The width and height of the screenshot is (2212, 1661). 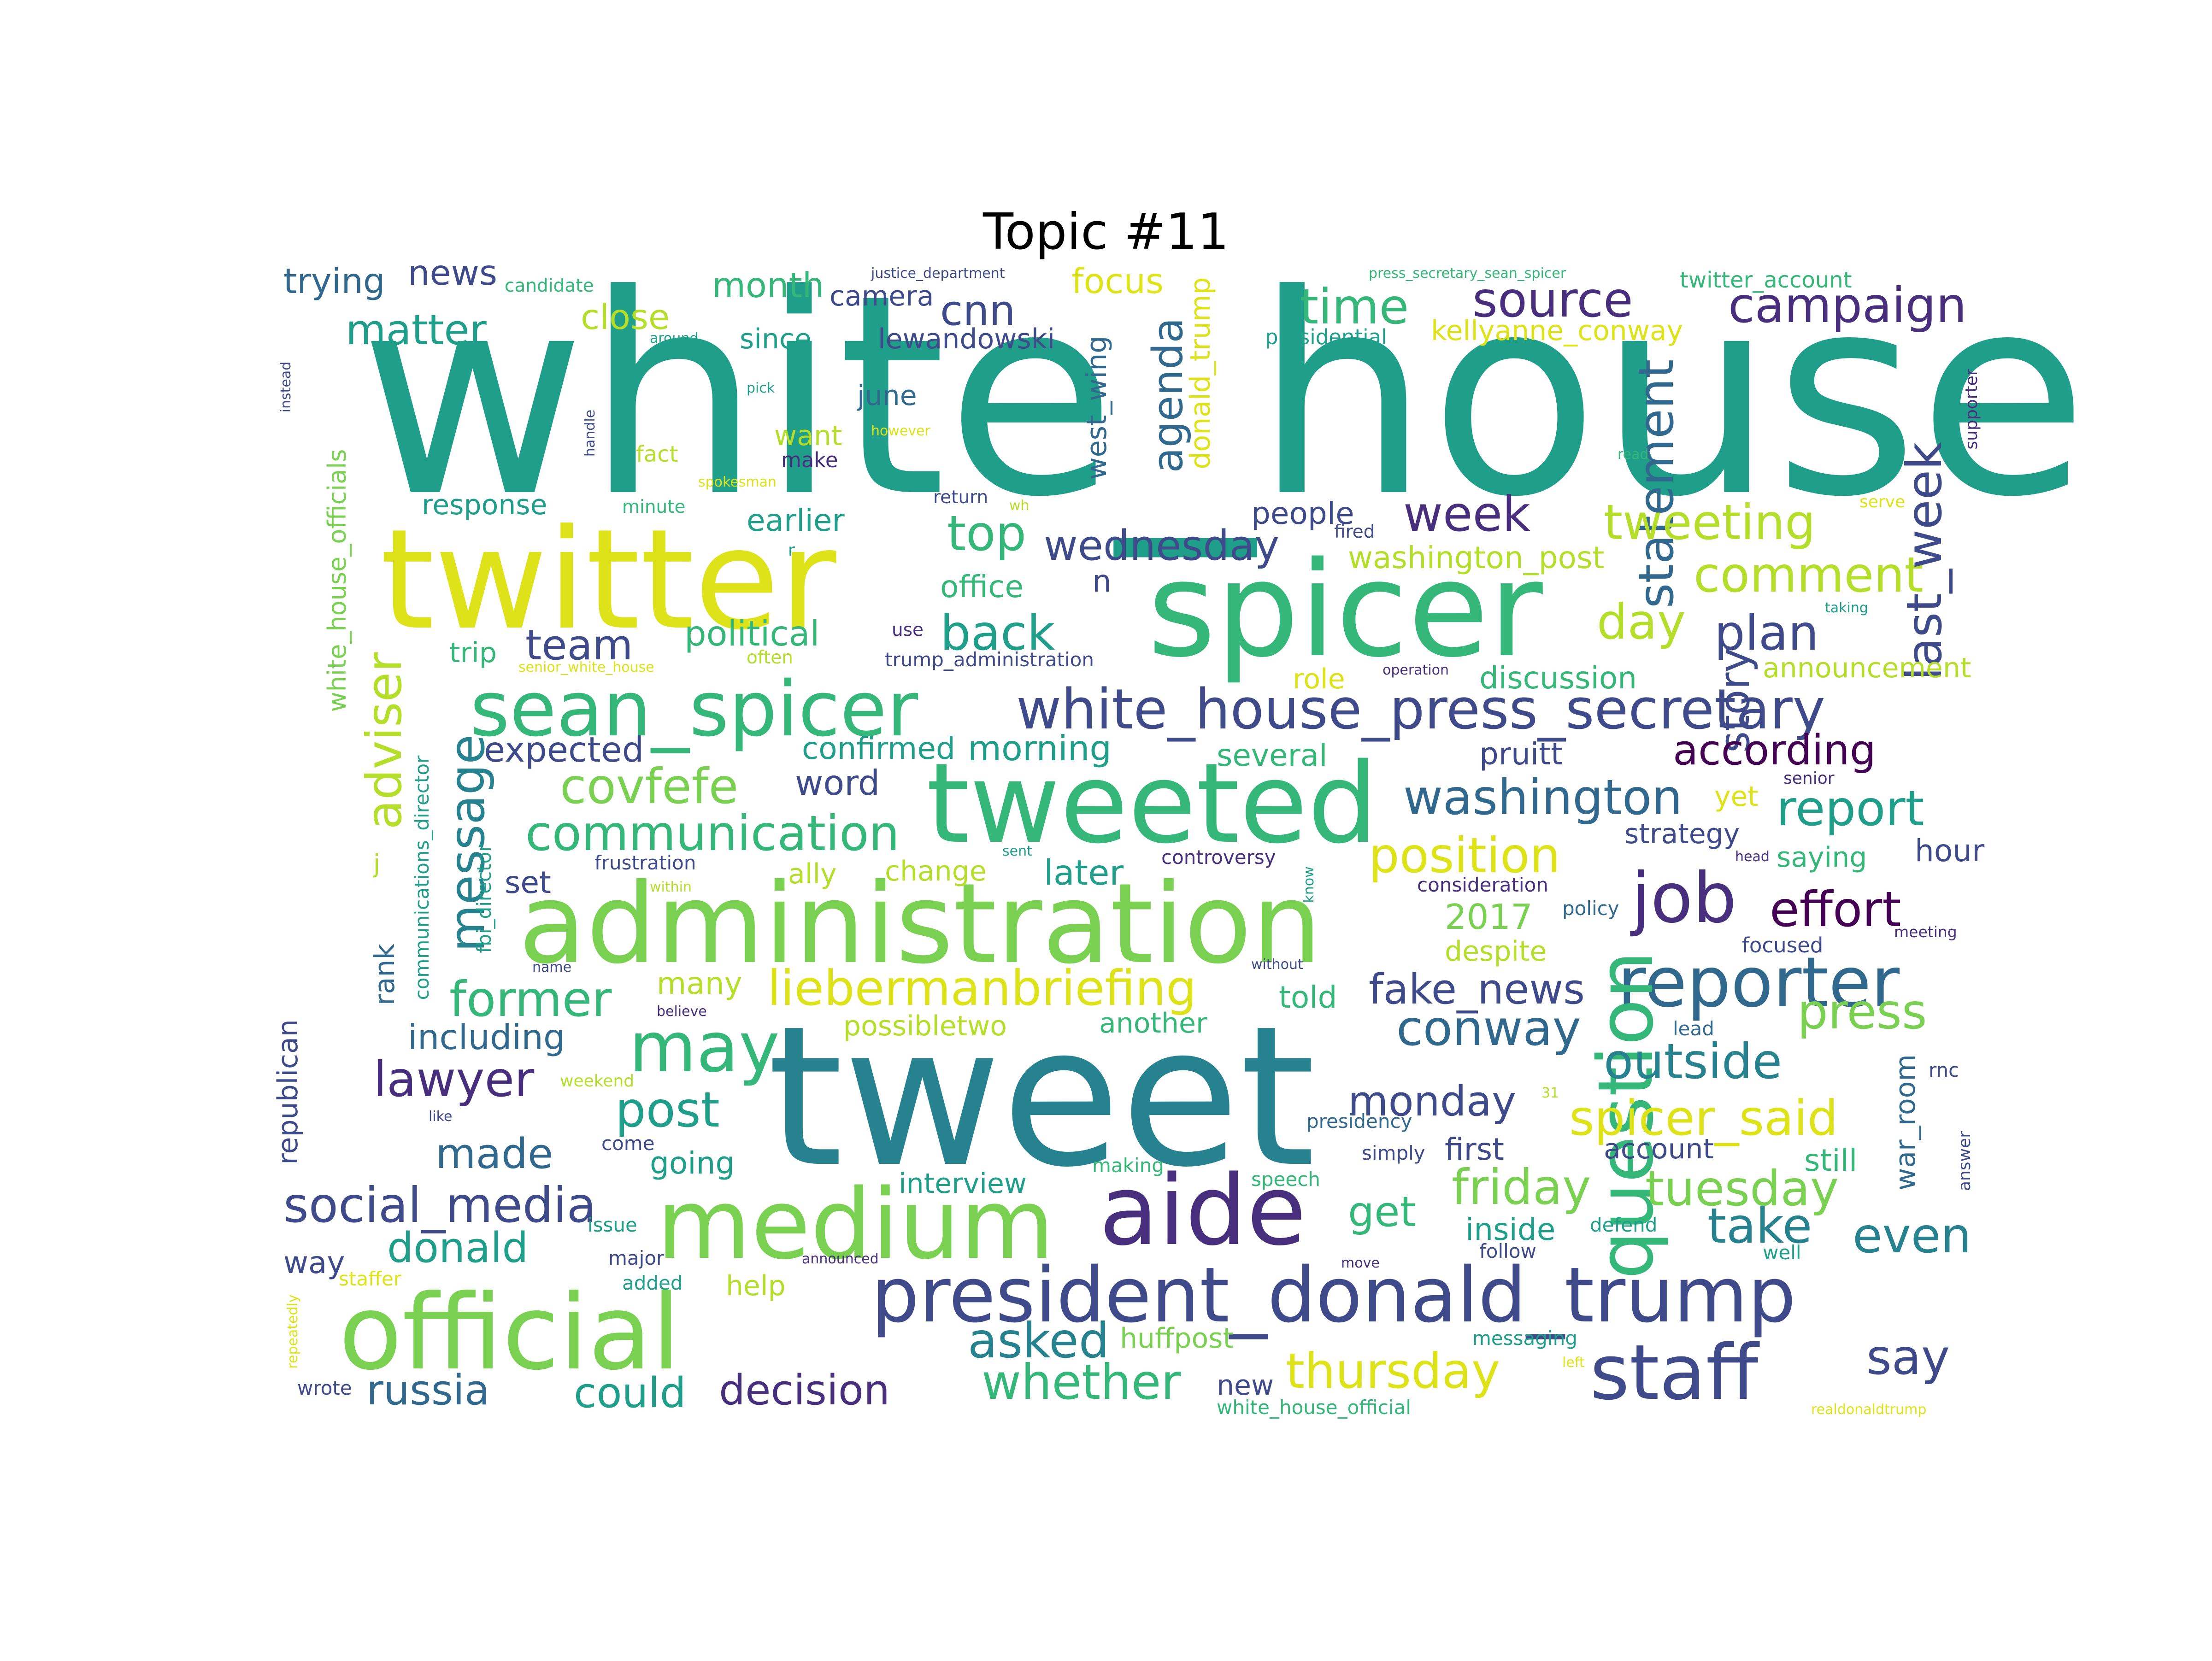 I want to click on cloud-word: spokesman, so click(x=737, y=482).